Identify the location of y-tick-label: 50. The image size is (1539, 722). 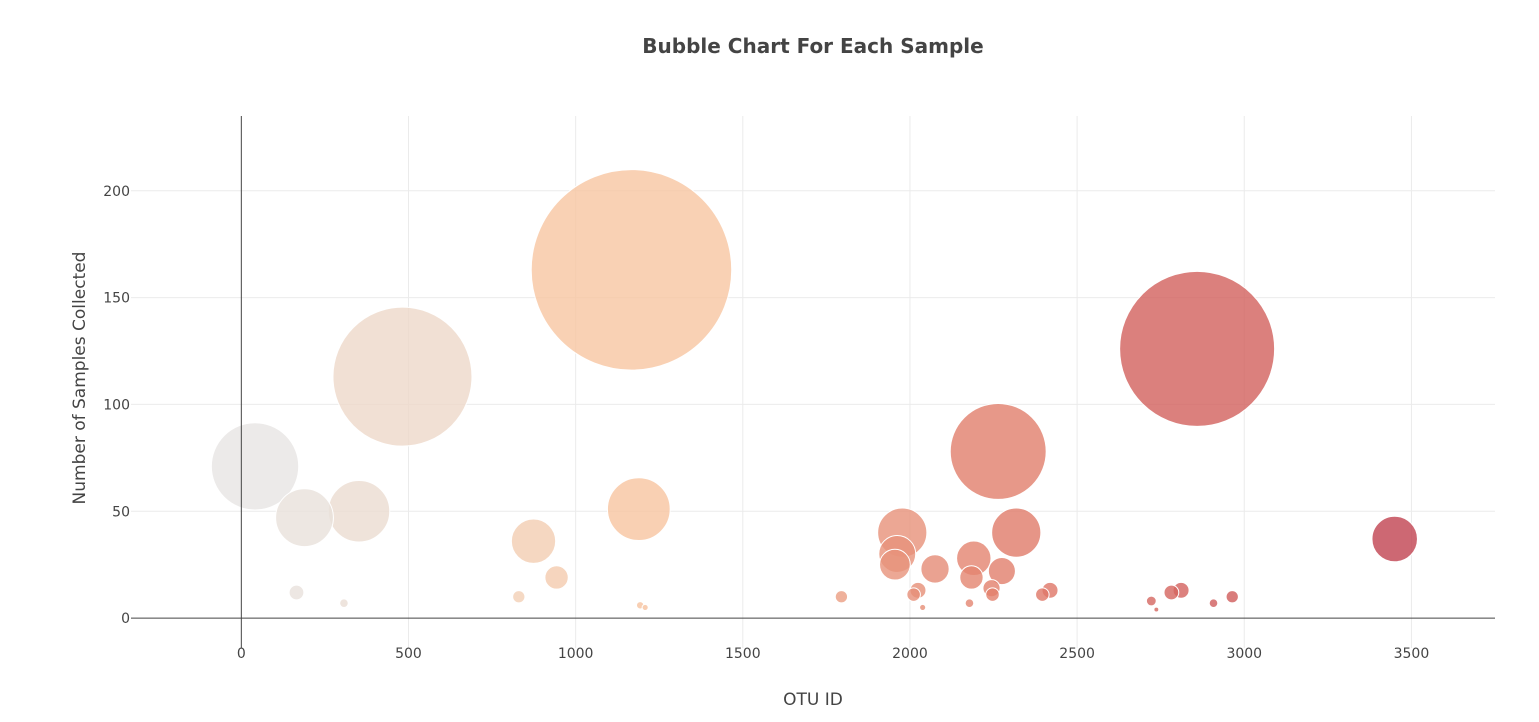
(121, 512).